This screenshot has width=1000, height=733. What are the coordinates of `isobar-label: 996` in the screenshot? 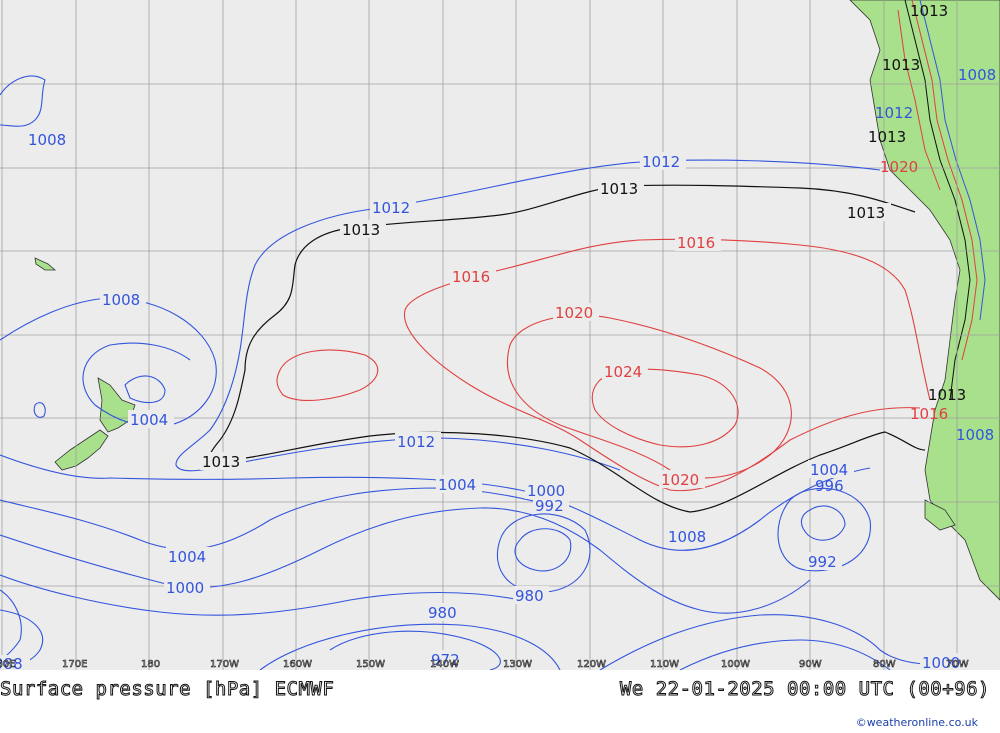 It's located at (829, 486).